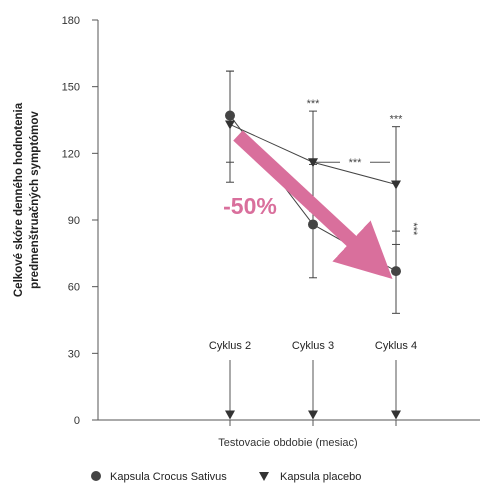  Describe the element at coordinates (413, 229) in the screenshot. I see `significance-within-cycle4: ***` at that location.